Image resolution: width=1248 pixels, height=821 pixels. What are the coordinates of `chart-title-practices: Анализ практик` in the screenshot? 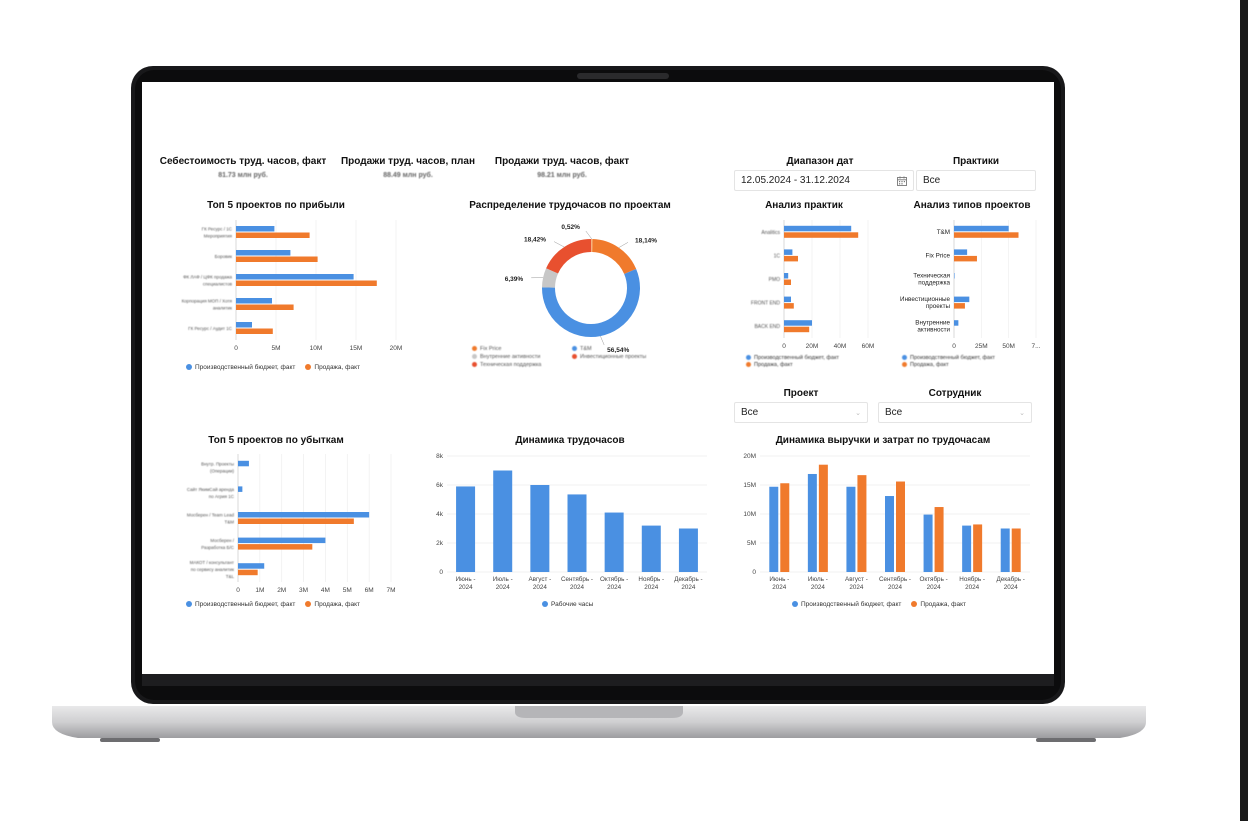 It's located at (804, 205).